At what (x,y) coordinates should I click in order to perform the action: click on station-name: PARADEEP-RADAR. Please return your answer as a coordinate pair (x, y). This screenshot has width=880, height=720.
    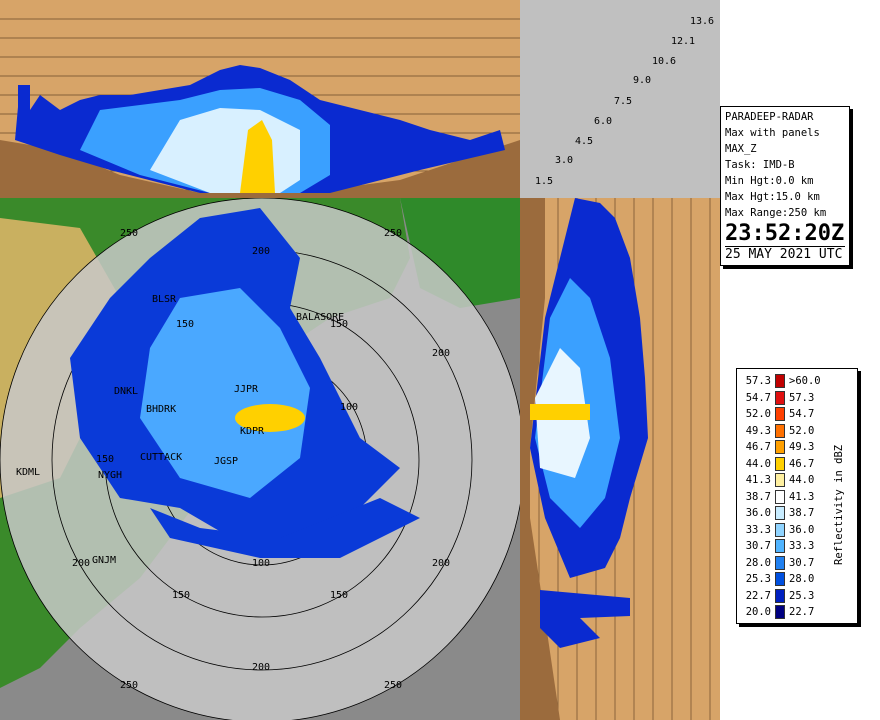
    Looking at the image, I should click on (769, 117).